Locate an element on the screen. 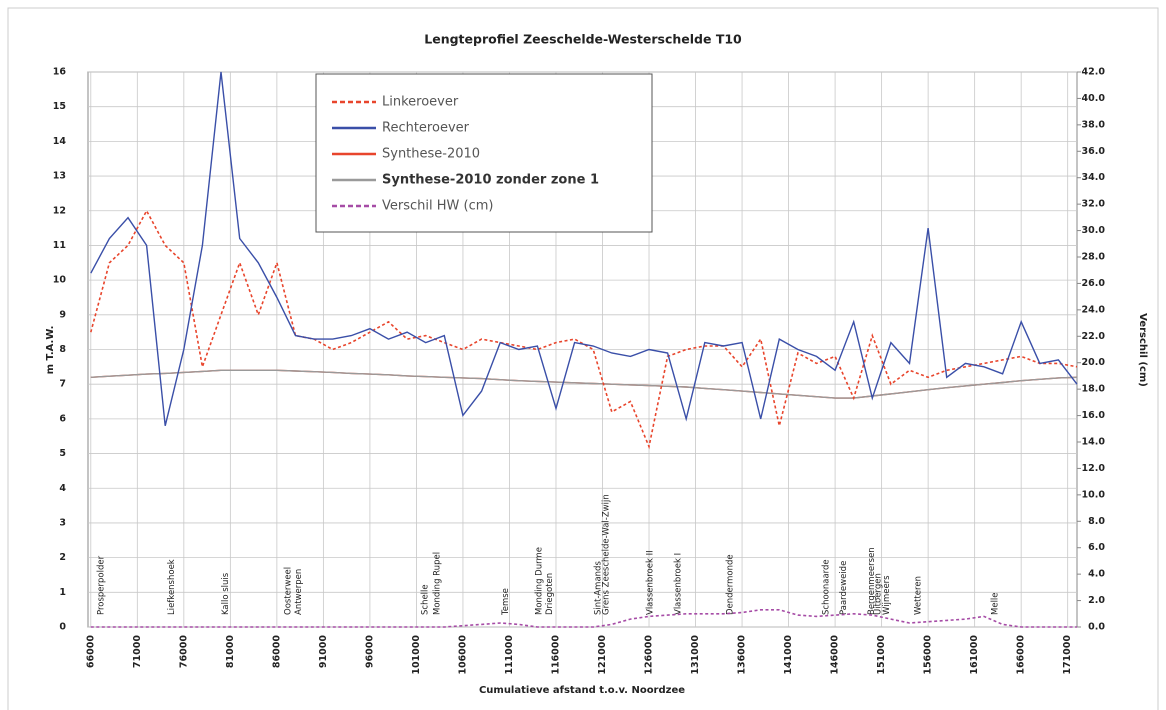 This screenshot has width=1166, height=710. legend-label: Linkeroever is located at coordinates (420, 102).